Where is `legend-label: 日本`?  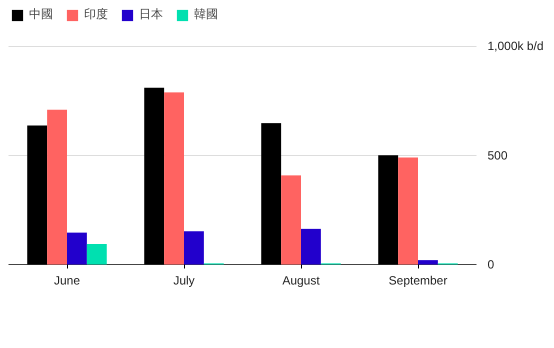 legend-label: 日本 is located at coordinates (151, 14).